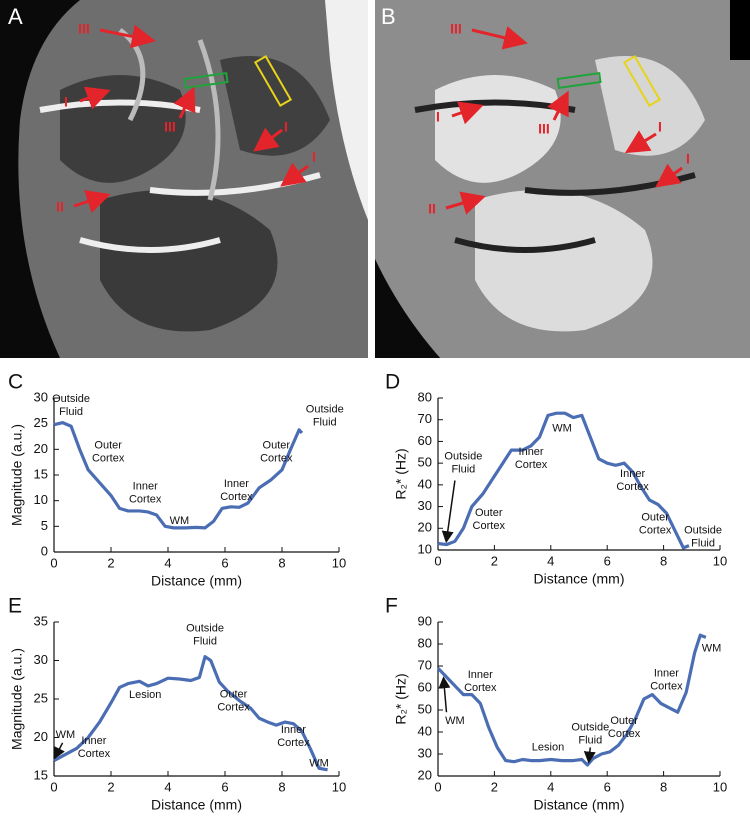  Describe the element at coordinates (425, 774) in the screenshot. I see `y-tick-label: 20` at that location.